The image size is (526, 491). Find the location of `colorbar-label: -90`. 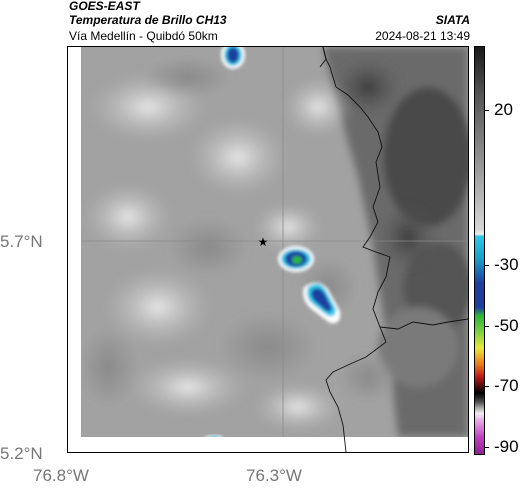

colorbar-label: -90 is located at coordinates (506, 446).